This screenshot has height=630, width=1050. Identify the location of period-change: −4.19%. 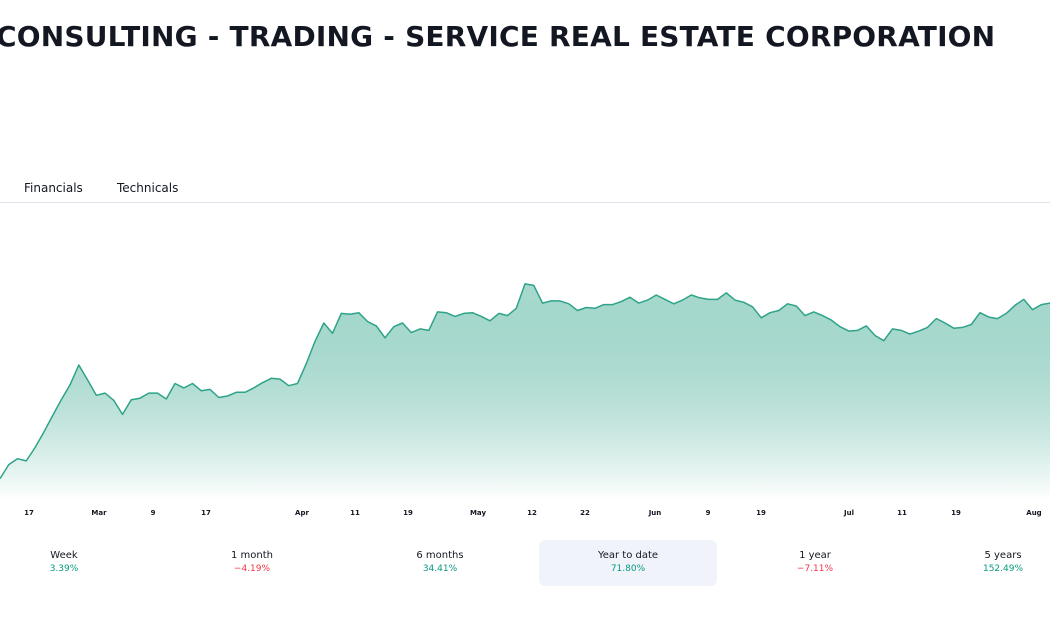
(252, 569).